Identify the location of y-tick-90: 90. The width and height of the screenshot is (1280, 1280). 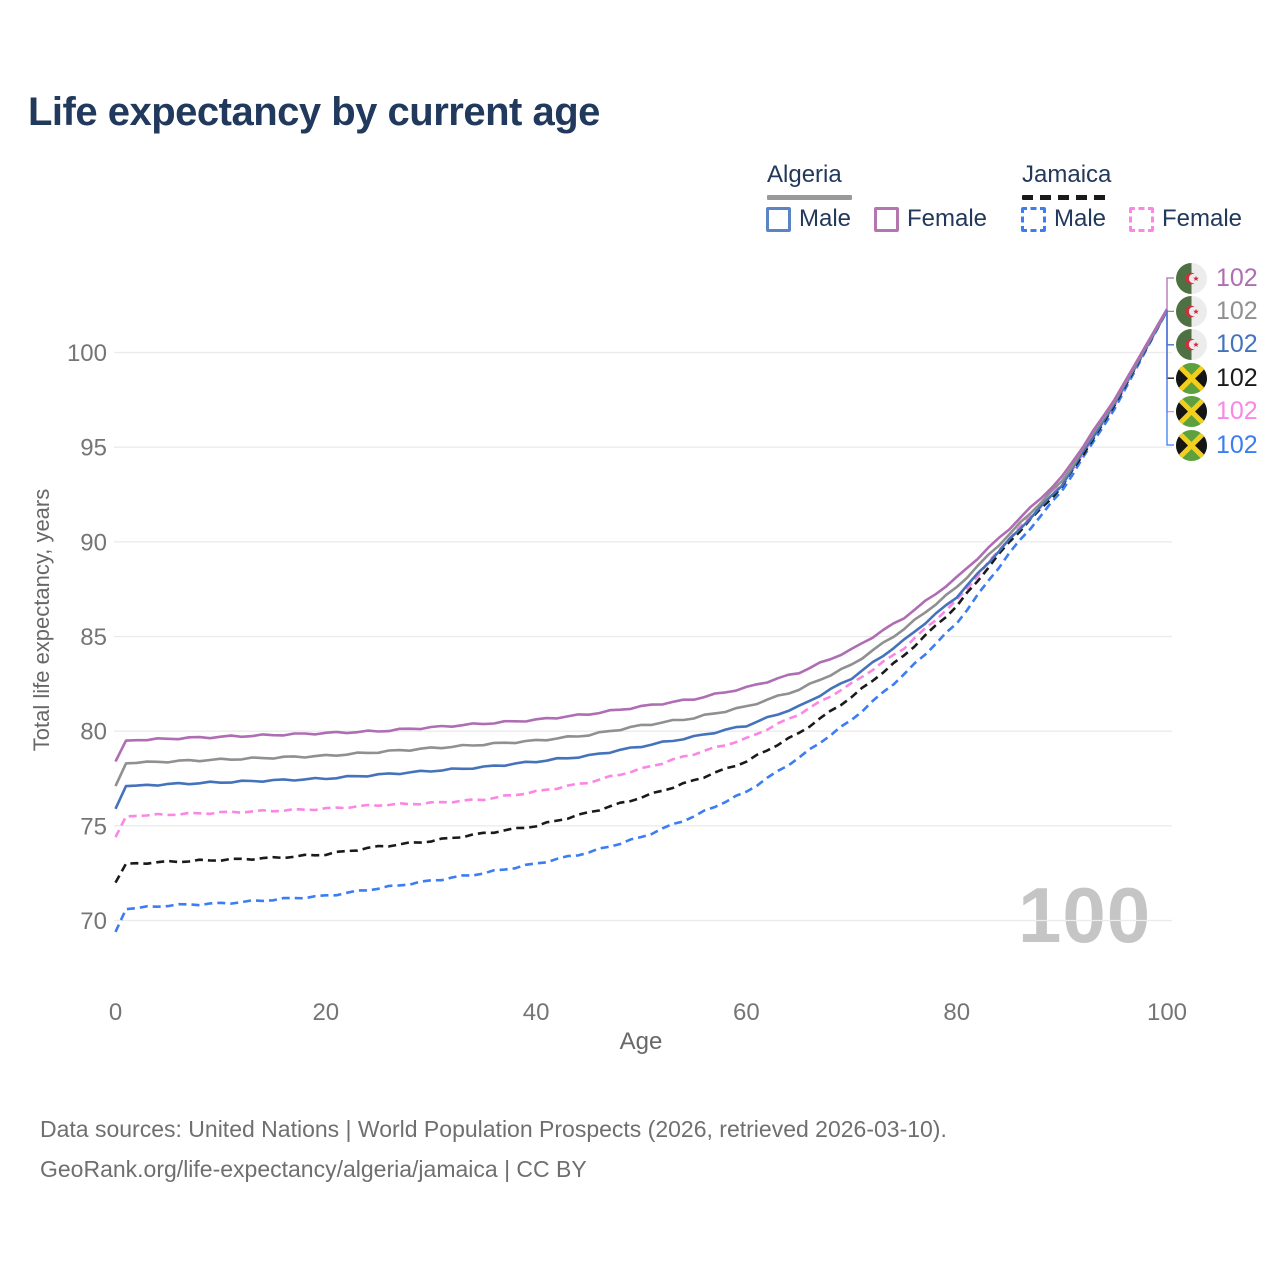
(93, 542).